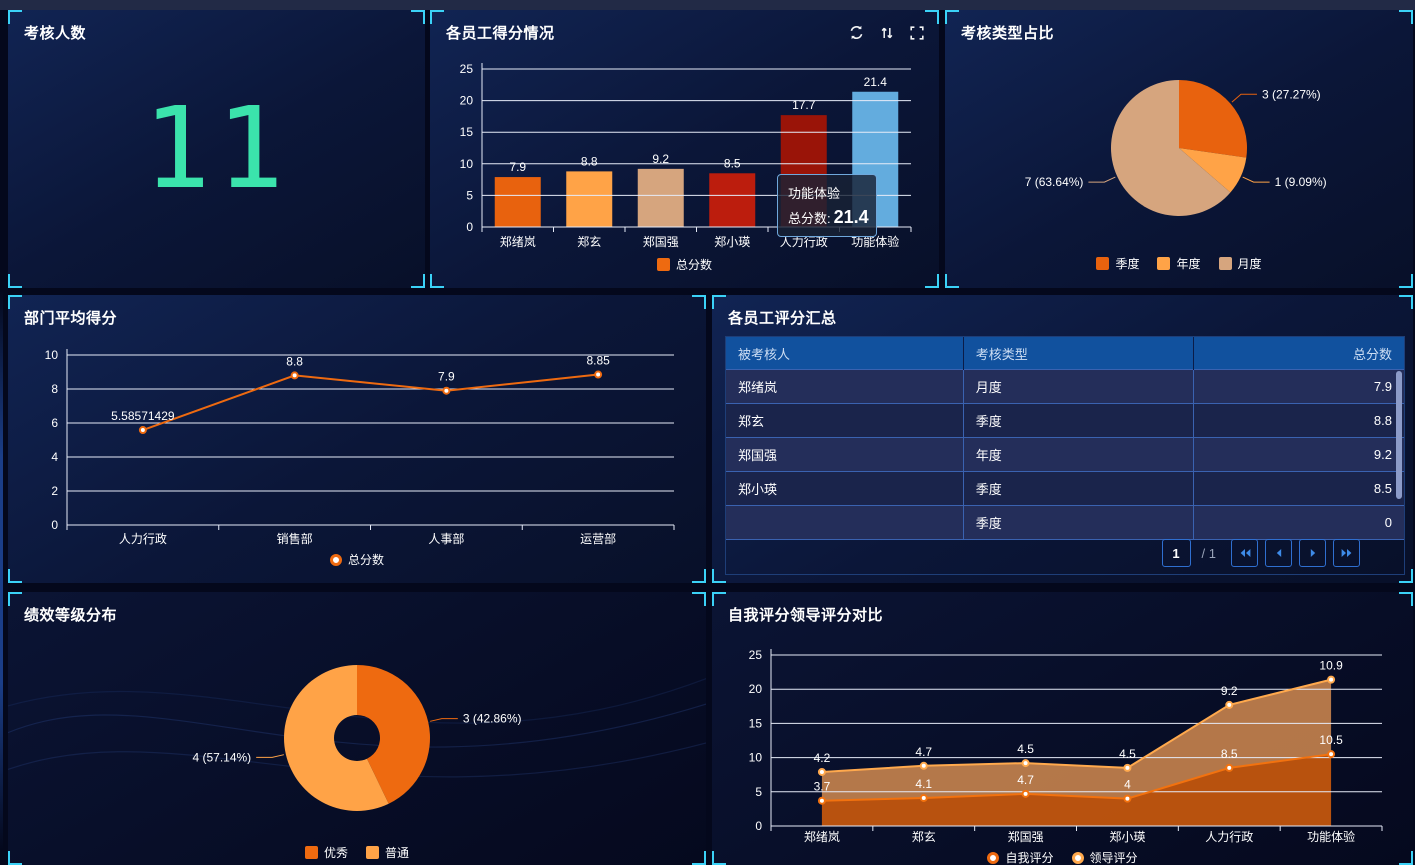 The height and width of the screenshot is (865, 1415). What do you see at coordinates (806, 615) in the screenshot?
I see `panel-title-self-leader: 自我评分领导评分对比` at bounding box center [806, 615].